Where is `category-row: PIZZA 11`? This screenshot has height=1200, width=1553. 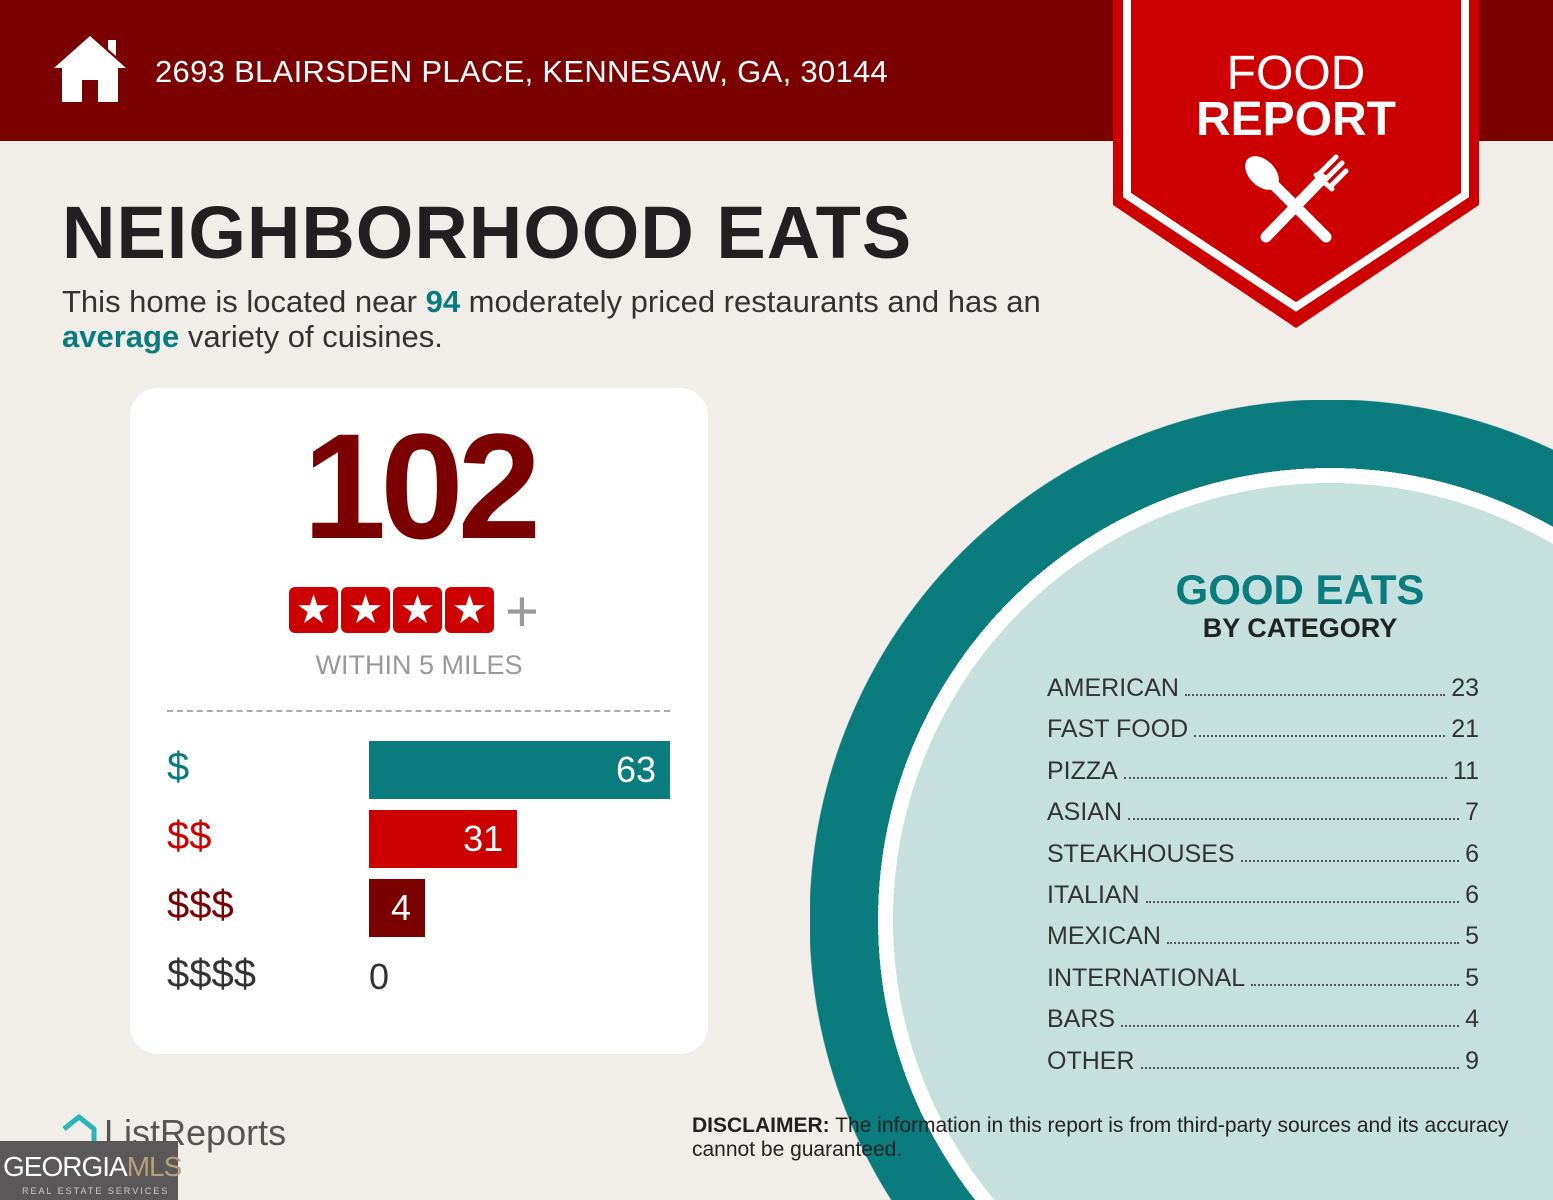
category-row: PIZZA 11 is located at coordinates (1263, 771).